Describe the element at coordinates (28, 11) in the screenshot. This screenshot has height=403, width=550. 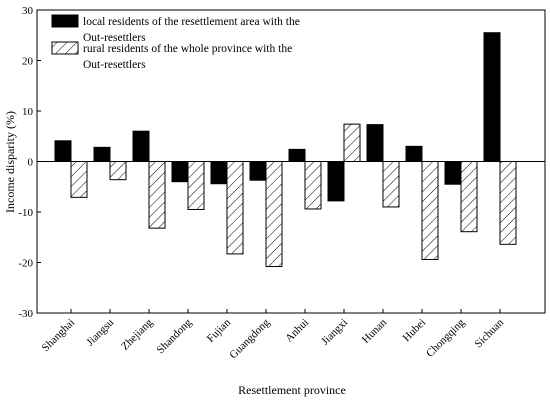
I see `y-tick-label: 30` at that location.